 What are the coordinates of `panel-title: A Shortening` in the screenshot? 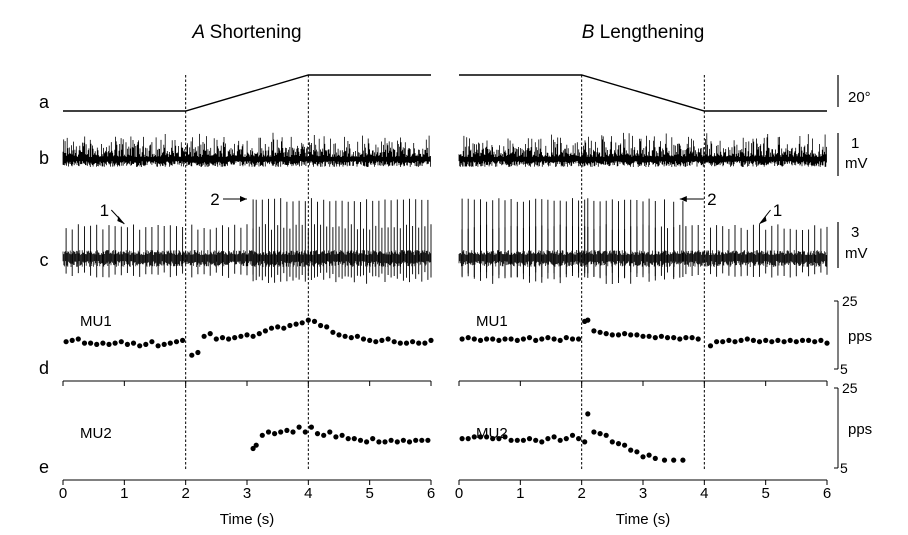 It's located at (246, 32).